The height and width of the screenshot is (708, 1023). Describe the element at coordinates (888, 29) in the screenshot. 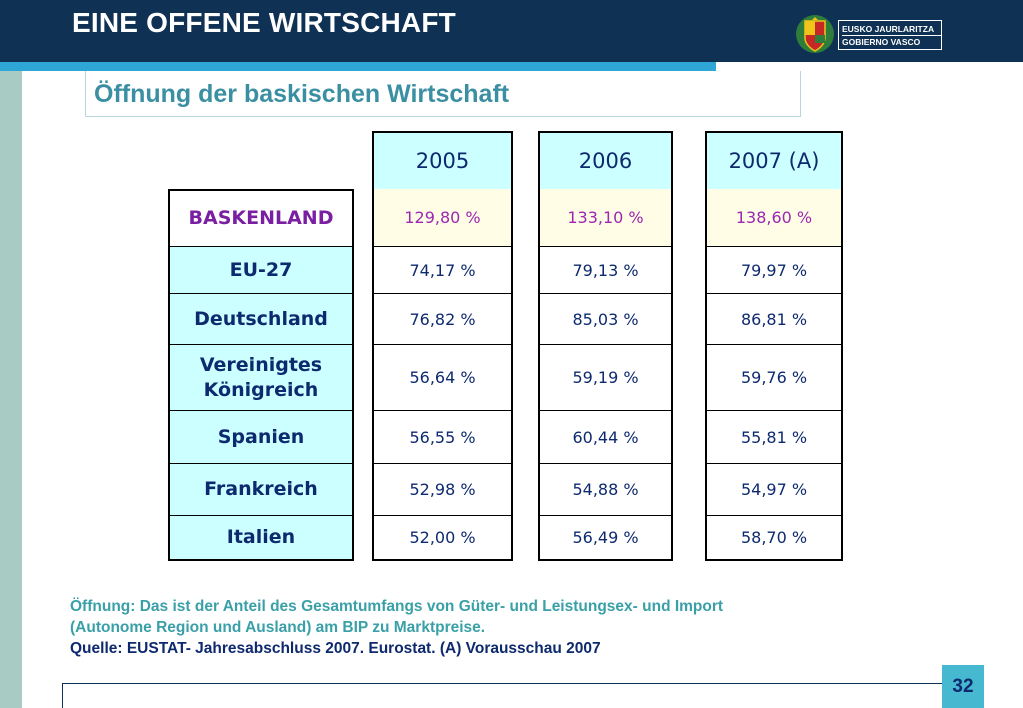

I see `logo-line-1: EUSKO JAURLARITZA` at that location.